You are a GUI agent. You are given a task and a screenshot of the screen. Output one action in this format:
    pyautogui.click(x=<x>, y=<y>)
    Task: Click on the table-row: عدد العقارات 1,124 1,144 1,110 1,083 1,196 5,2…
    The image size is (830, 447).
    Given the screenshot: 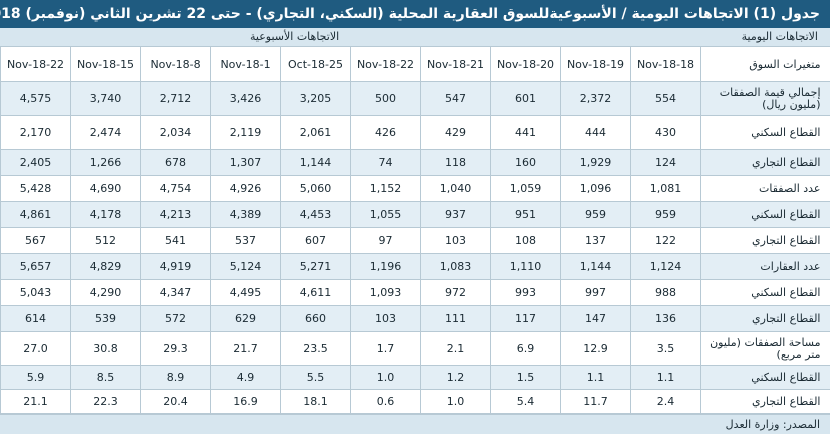 What is the action you would take?
    pyautogui.click(x=415, y=266)
    